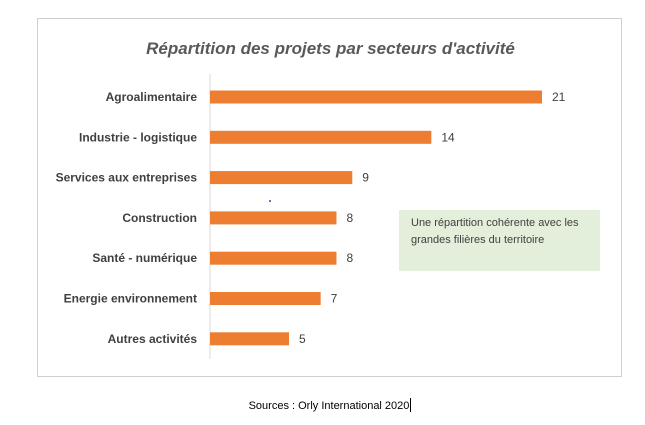 The image size is (645, 425). I want to click on category-label: Services aux entreprises, so click(127, 178).